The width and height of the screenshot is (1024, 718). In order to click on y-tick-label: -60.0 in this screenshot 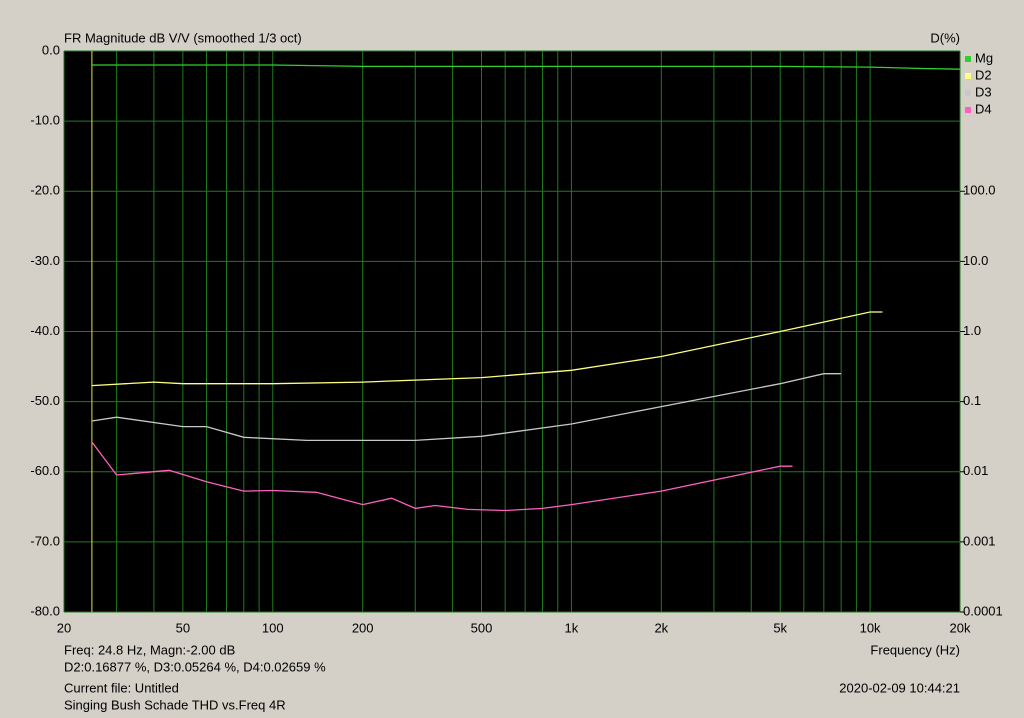, I will do `click(45, 470)`.